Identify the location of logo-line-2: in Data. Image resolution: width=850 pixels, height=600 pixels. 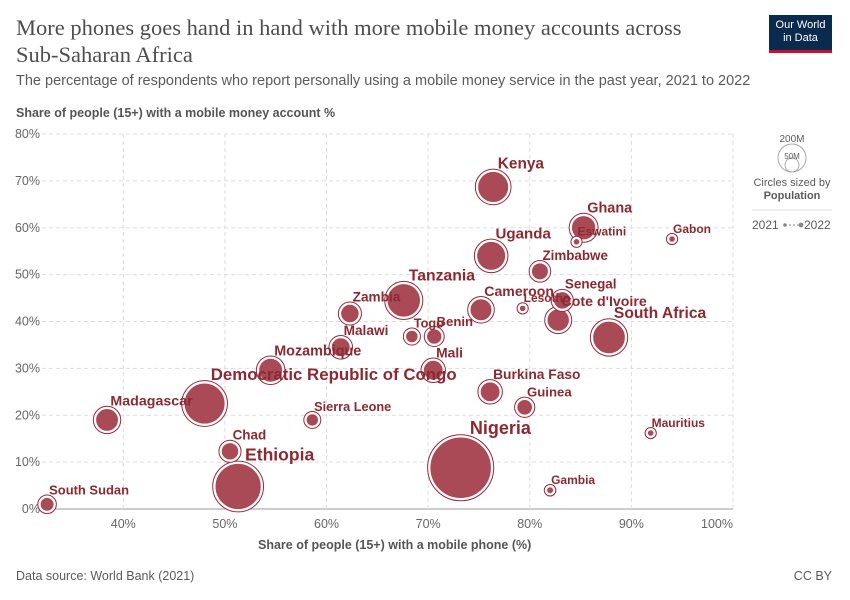
(800, 38).